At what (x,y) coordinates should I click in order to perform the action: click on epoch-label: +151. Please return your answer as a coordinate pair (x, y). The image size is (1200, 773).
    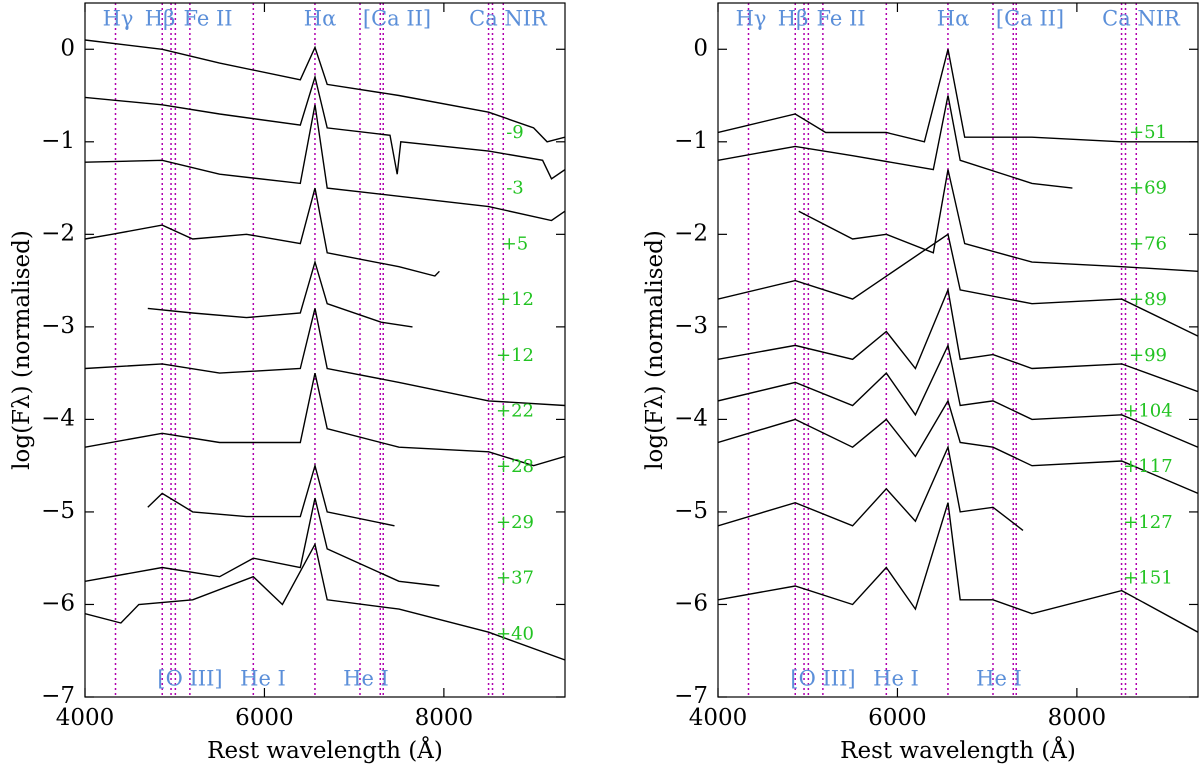
    Looking at the image, I should click on (1147, 578).